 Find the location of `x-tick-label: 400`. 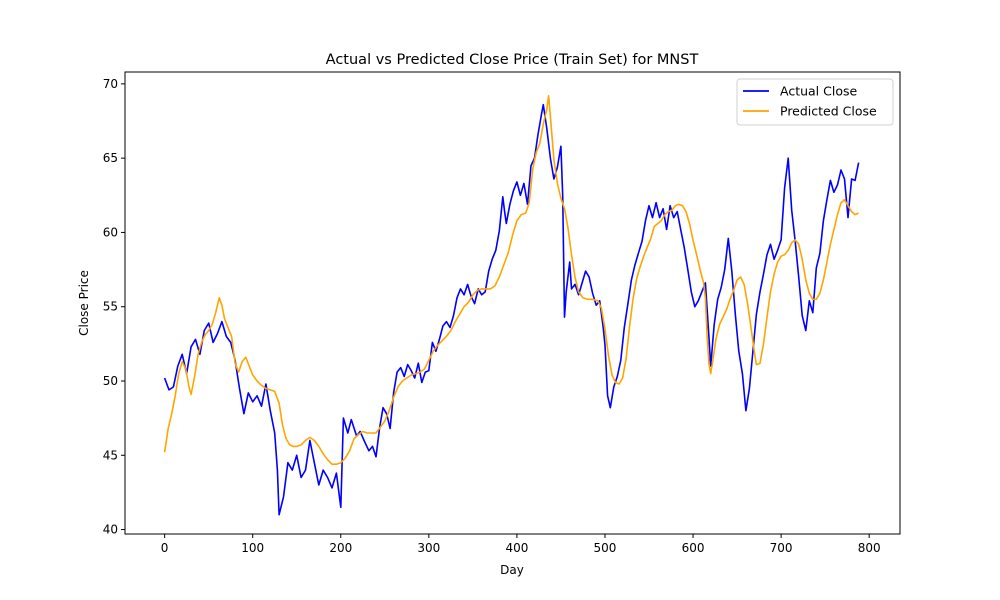

x-tick-label: 400 is located at coordinates (516, 548).